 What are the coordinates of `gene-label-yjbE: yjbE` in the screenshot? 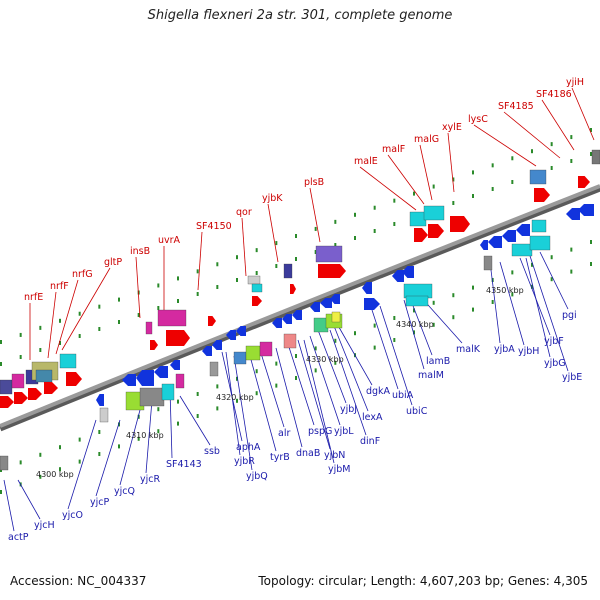 It's located at (572, 377).